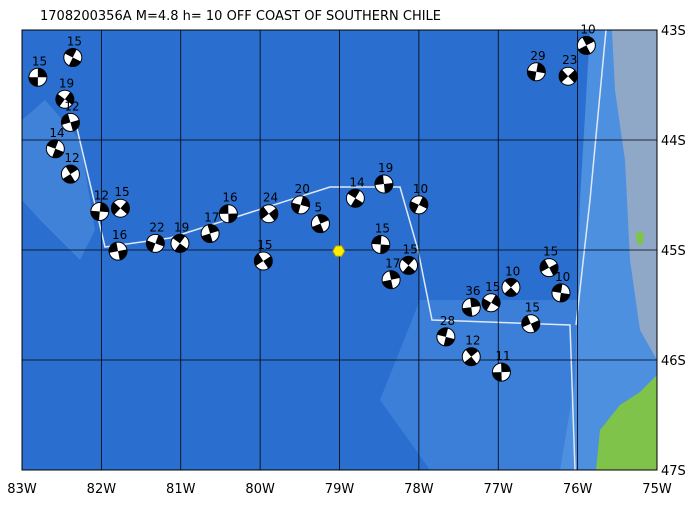  Describe the element at coordinates (302, 189) in the screenshot. I see `depth-label: 20` at that location.